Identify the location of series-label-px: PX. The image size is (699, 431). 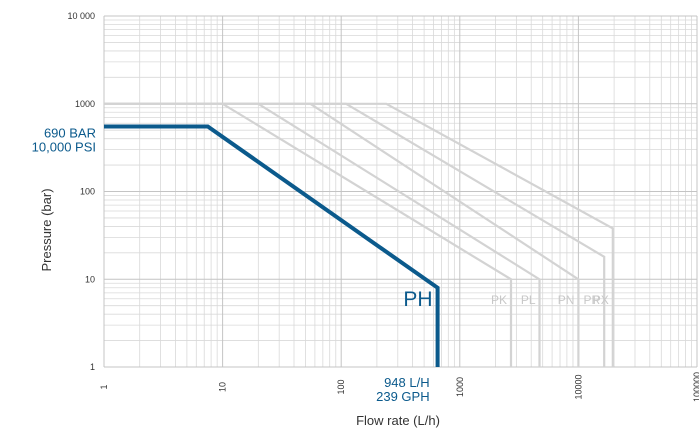
(601, 300).